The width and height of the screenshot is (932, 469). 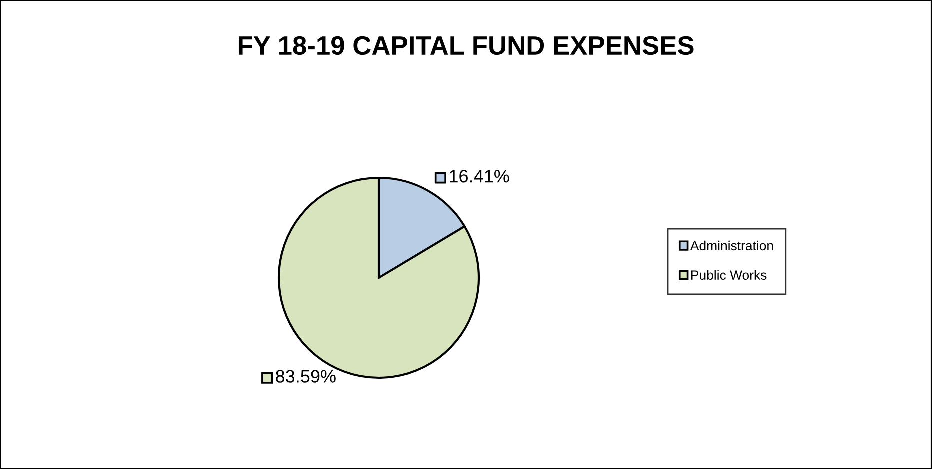 I want to click on data-label: 83.59%, so click(x=306, y=376).